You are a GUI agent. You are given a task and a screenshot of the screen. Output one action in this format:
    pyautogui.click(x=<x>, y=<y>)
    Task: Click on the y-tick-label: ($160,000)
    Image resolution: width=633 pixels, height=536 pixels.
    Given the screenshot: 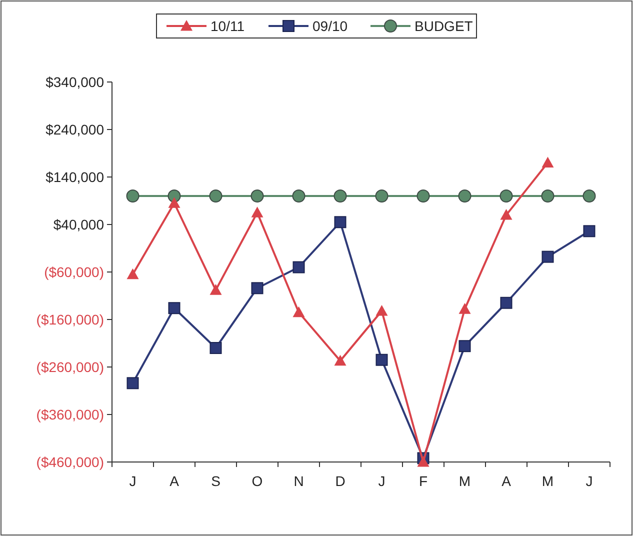 What is the action you would take?
    pyautogui.click(x=70, y=319)
    